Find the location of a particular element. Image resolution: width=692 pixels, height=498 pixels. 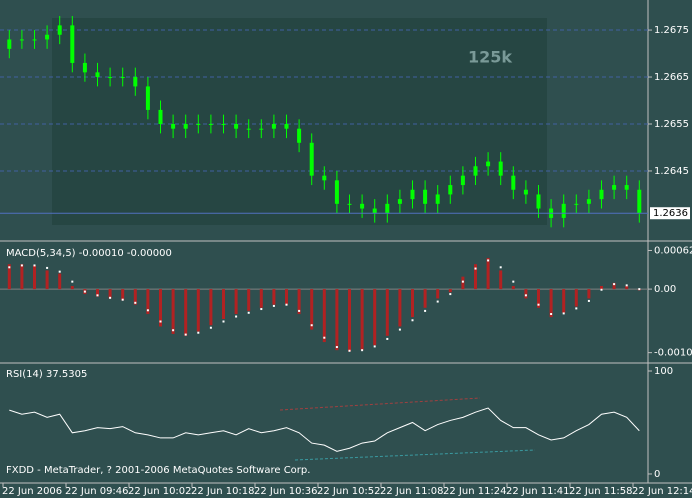

x-tick-label: 22 Jun 2006 is located at coordinates (32, 491).